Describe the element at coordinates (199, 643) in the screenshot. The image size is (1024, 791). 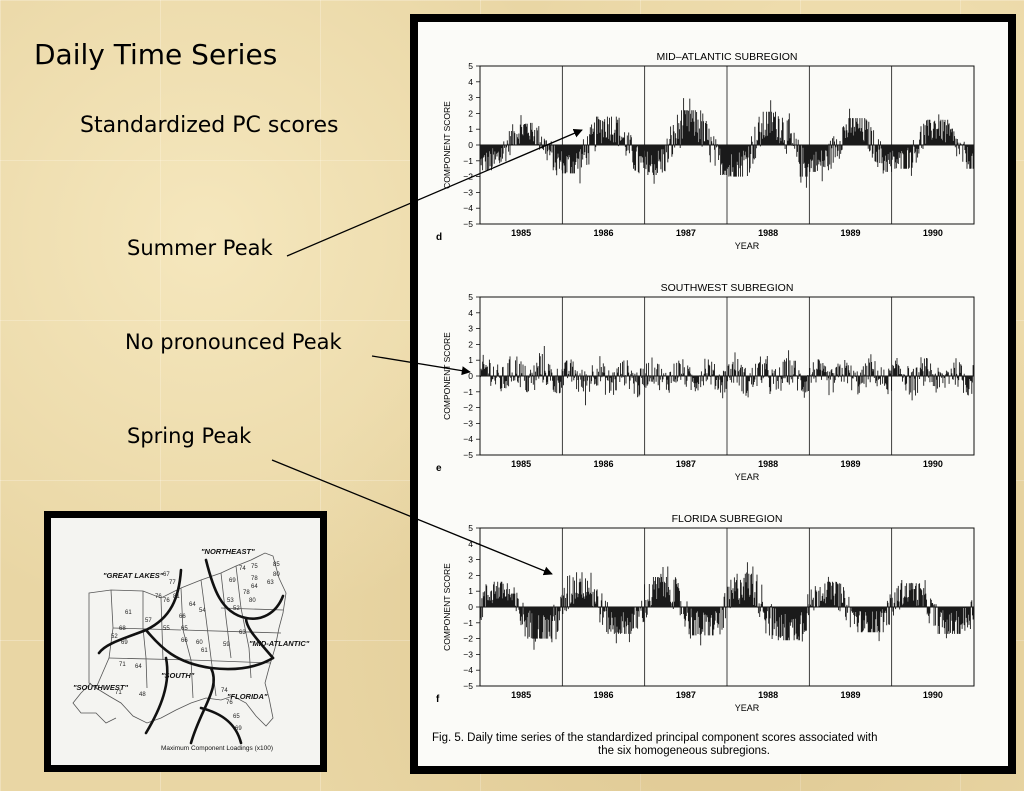
I see `map-loading-value: 60` at that location.